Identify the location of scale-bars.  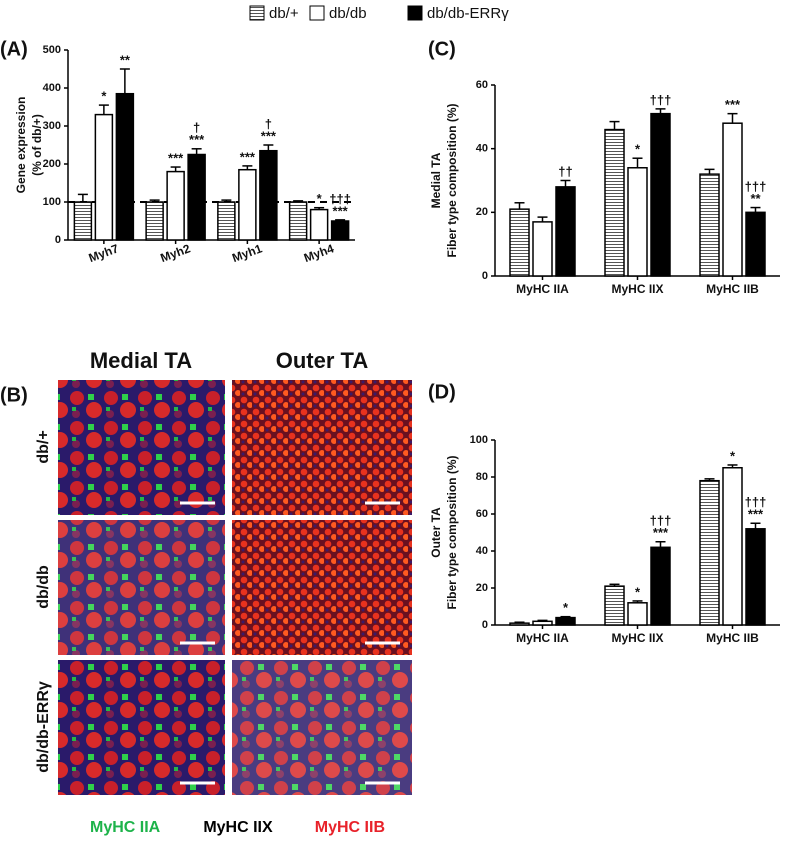
(290, 643).